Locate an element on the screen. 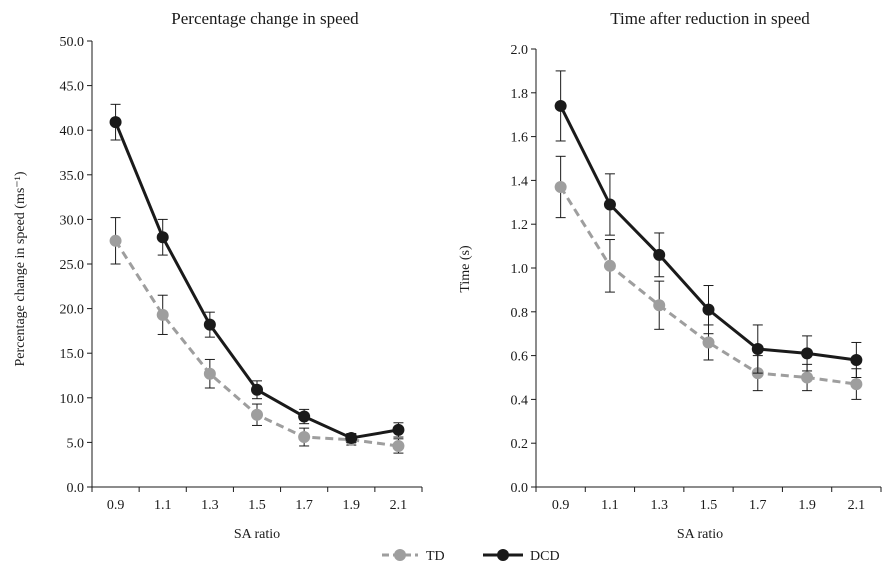  chart-1-xtick-label: 1.5 is located at coordinates (257, 505).